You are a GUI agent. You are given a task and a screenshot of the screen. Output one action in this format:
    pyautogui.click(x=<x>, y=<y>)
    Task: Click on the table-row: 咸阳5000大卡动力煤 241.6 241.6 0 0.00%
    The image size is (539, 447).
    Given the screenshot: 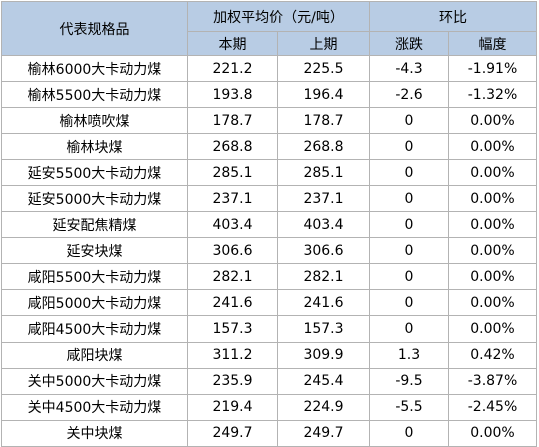 What is the action you would take?
    pyautogui.click(x=269, y=303)
    